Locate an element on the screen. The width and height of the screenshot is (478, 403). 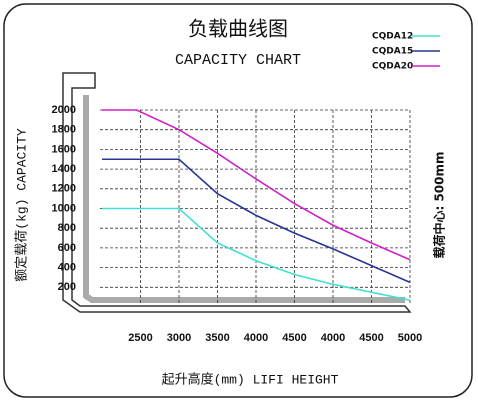
legend-label: CQDA20 is located at coordinates (392, 67).